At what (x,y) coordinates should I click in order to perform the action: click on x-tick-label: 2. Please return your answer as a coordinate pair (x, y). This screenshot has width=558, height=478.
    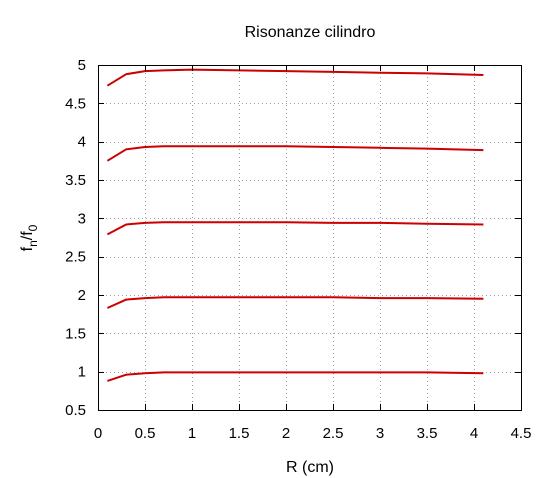
    Looking at the image, I should click on (286, 433).